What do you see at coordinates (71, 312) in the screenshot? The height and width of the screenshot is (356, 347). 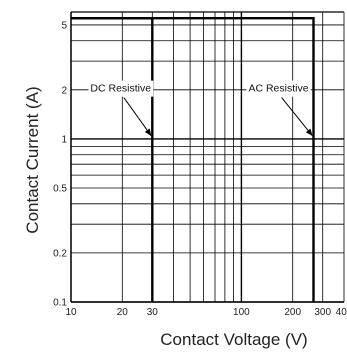 I see `x-tick-label: 10` at bounding box center [71, 312].